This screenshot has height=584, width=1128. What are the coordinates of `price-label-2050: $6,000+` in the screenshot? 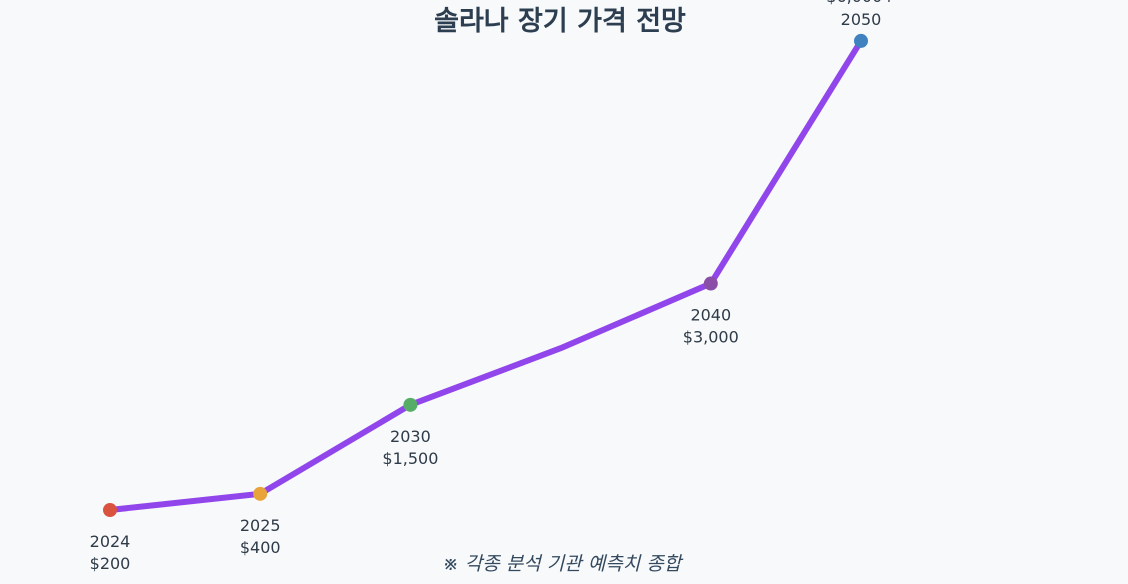 It's located at (860, 3).